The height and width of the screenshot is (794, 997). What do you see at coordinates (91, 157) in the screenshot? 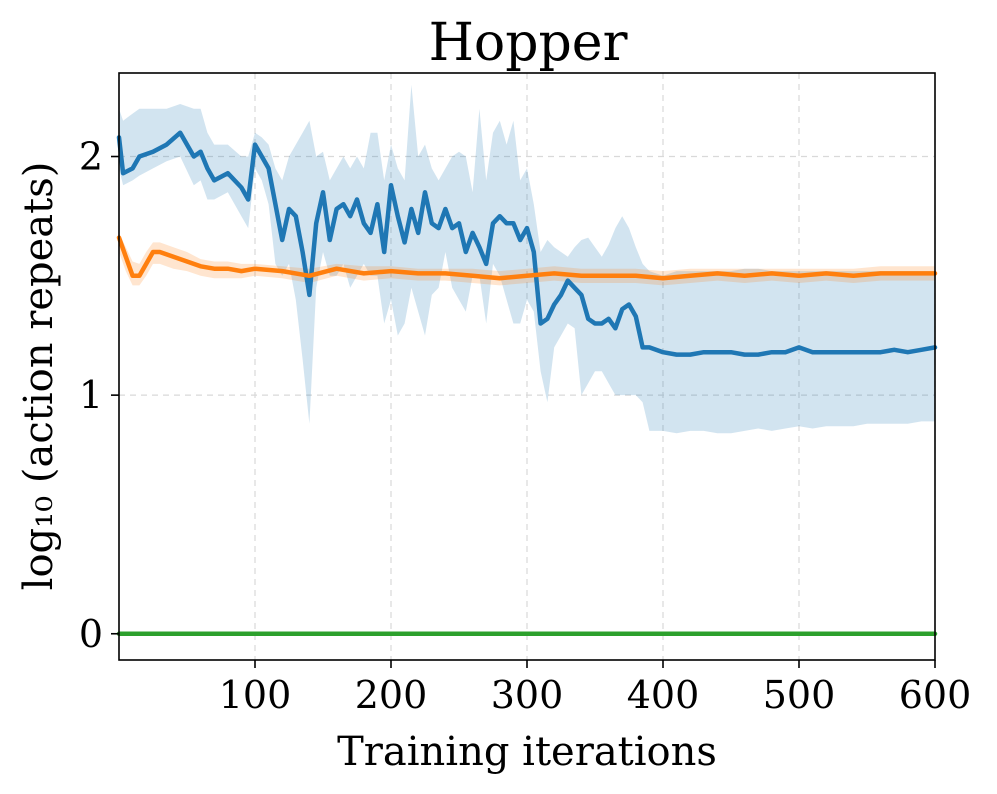
I see `y-tick-label: 2` at bounding box center [91, 157].